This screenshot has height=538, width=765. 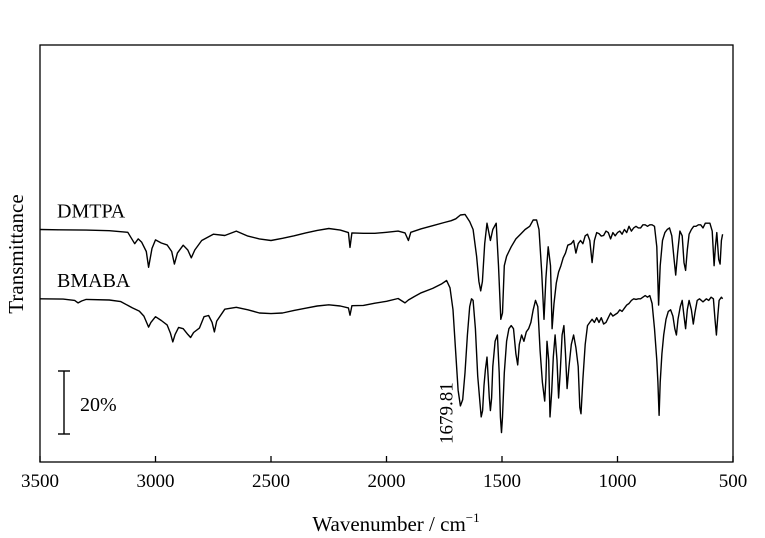 What do you see at coordinates (16, 253) in the screenshot?
I see `y-axis-title: Transmittance` at bounding box center [16, 253].